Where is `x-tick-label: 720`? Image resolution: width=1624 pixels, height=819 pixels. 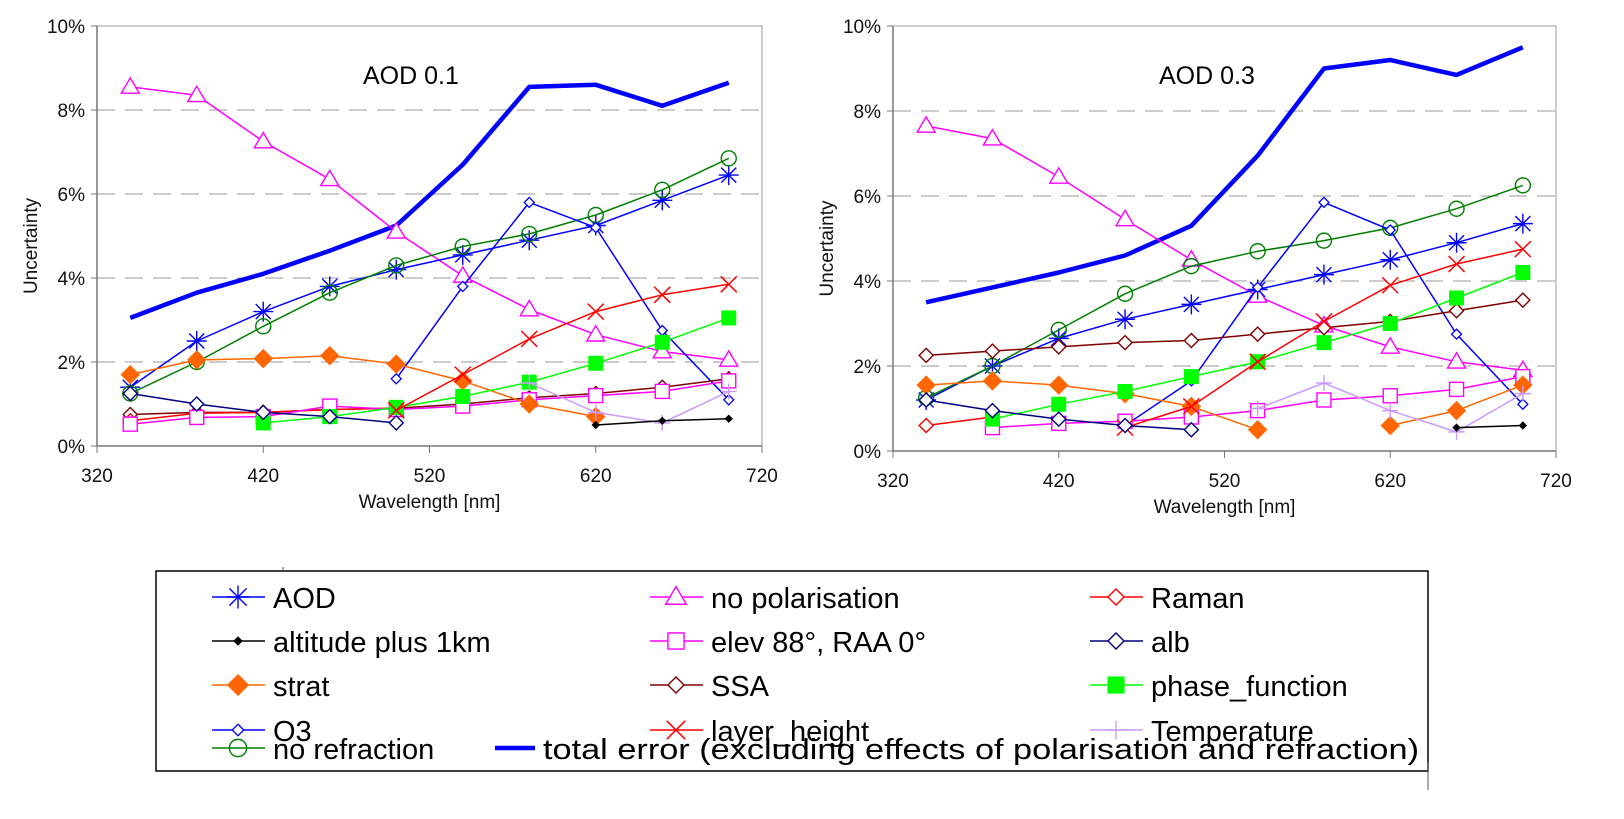
x-tick-label: 720 is located at coordinates (1556, 481).